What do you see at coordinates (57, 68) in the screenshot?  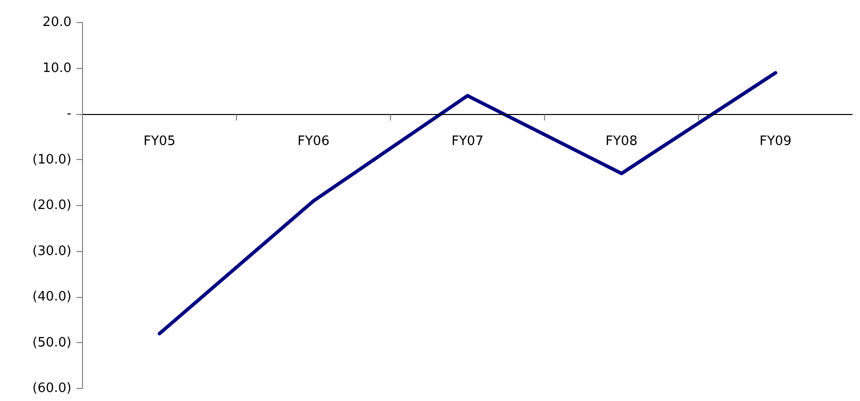 I see `y-tick-label: 10.0` at bounding box center [57, 68].